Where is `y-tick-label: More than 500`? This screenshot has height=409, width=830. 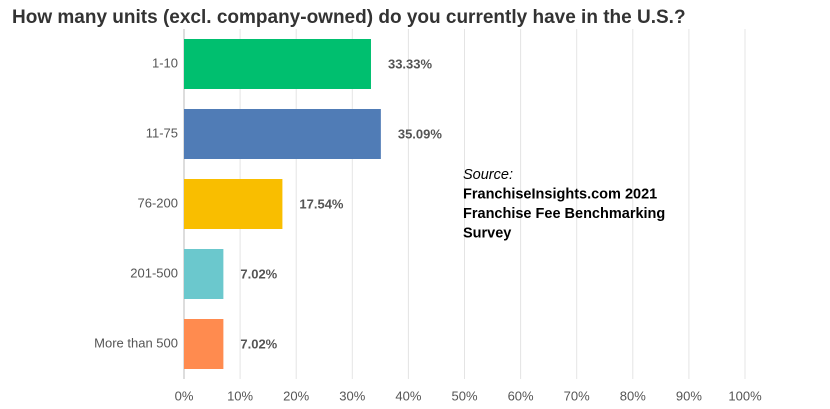
y-tick-label: More than 500 is located at coordinates (136, 342).